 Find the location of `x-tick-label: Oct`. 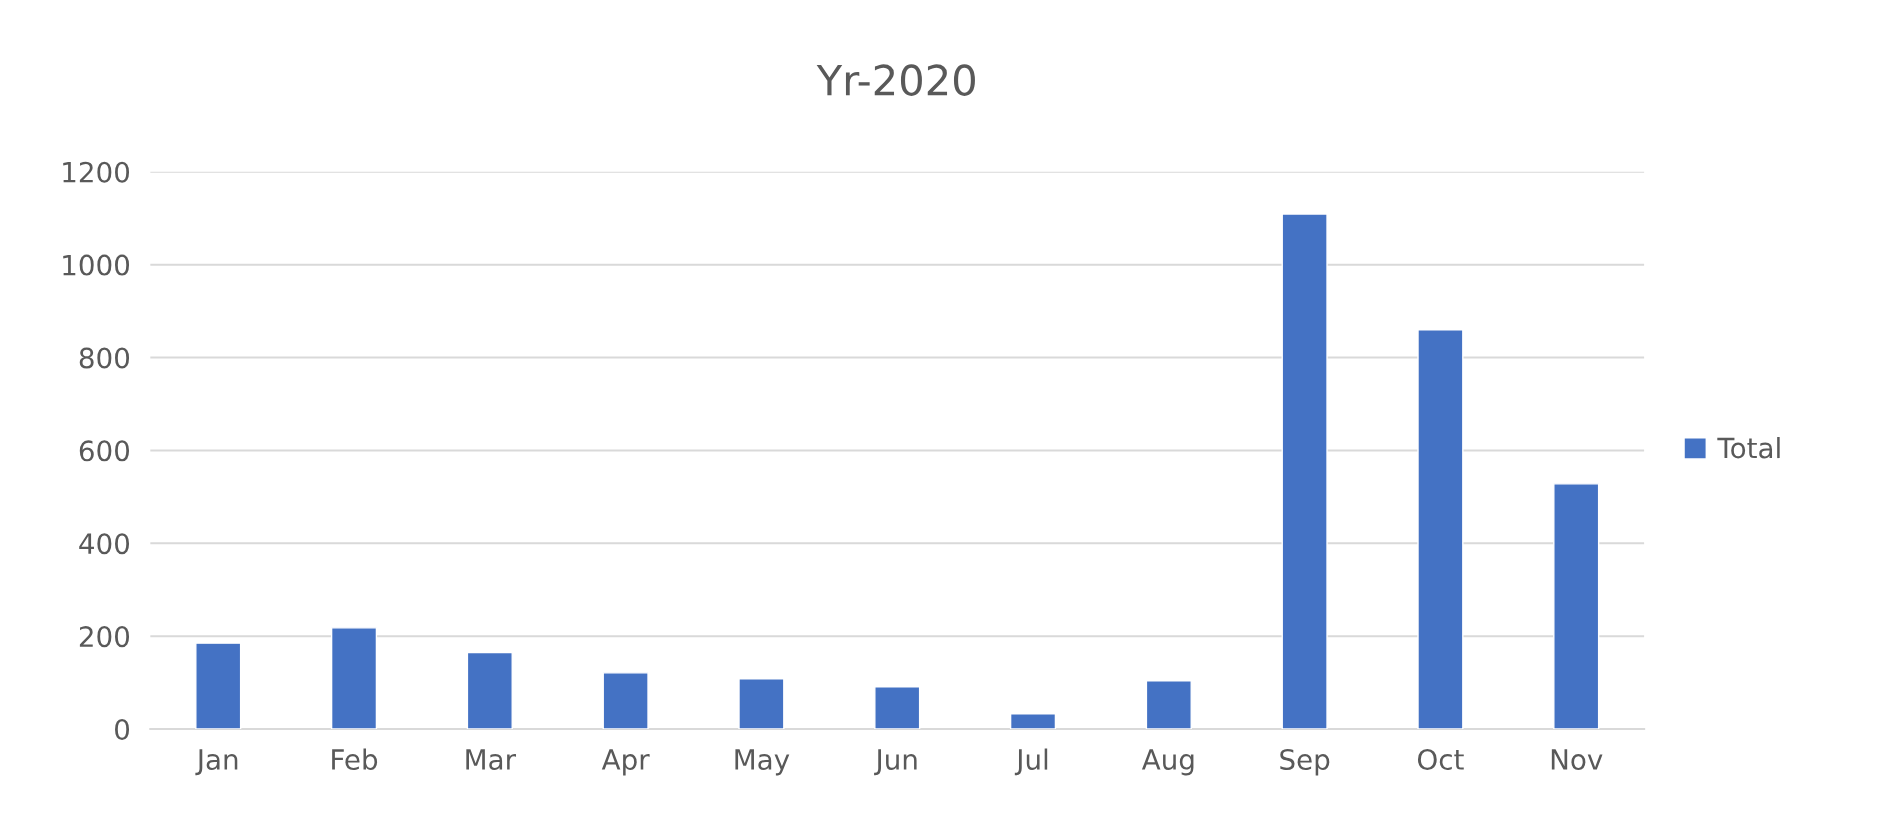

x-tick-label: Oct is located at coordinates (1440, 759).